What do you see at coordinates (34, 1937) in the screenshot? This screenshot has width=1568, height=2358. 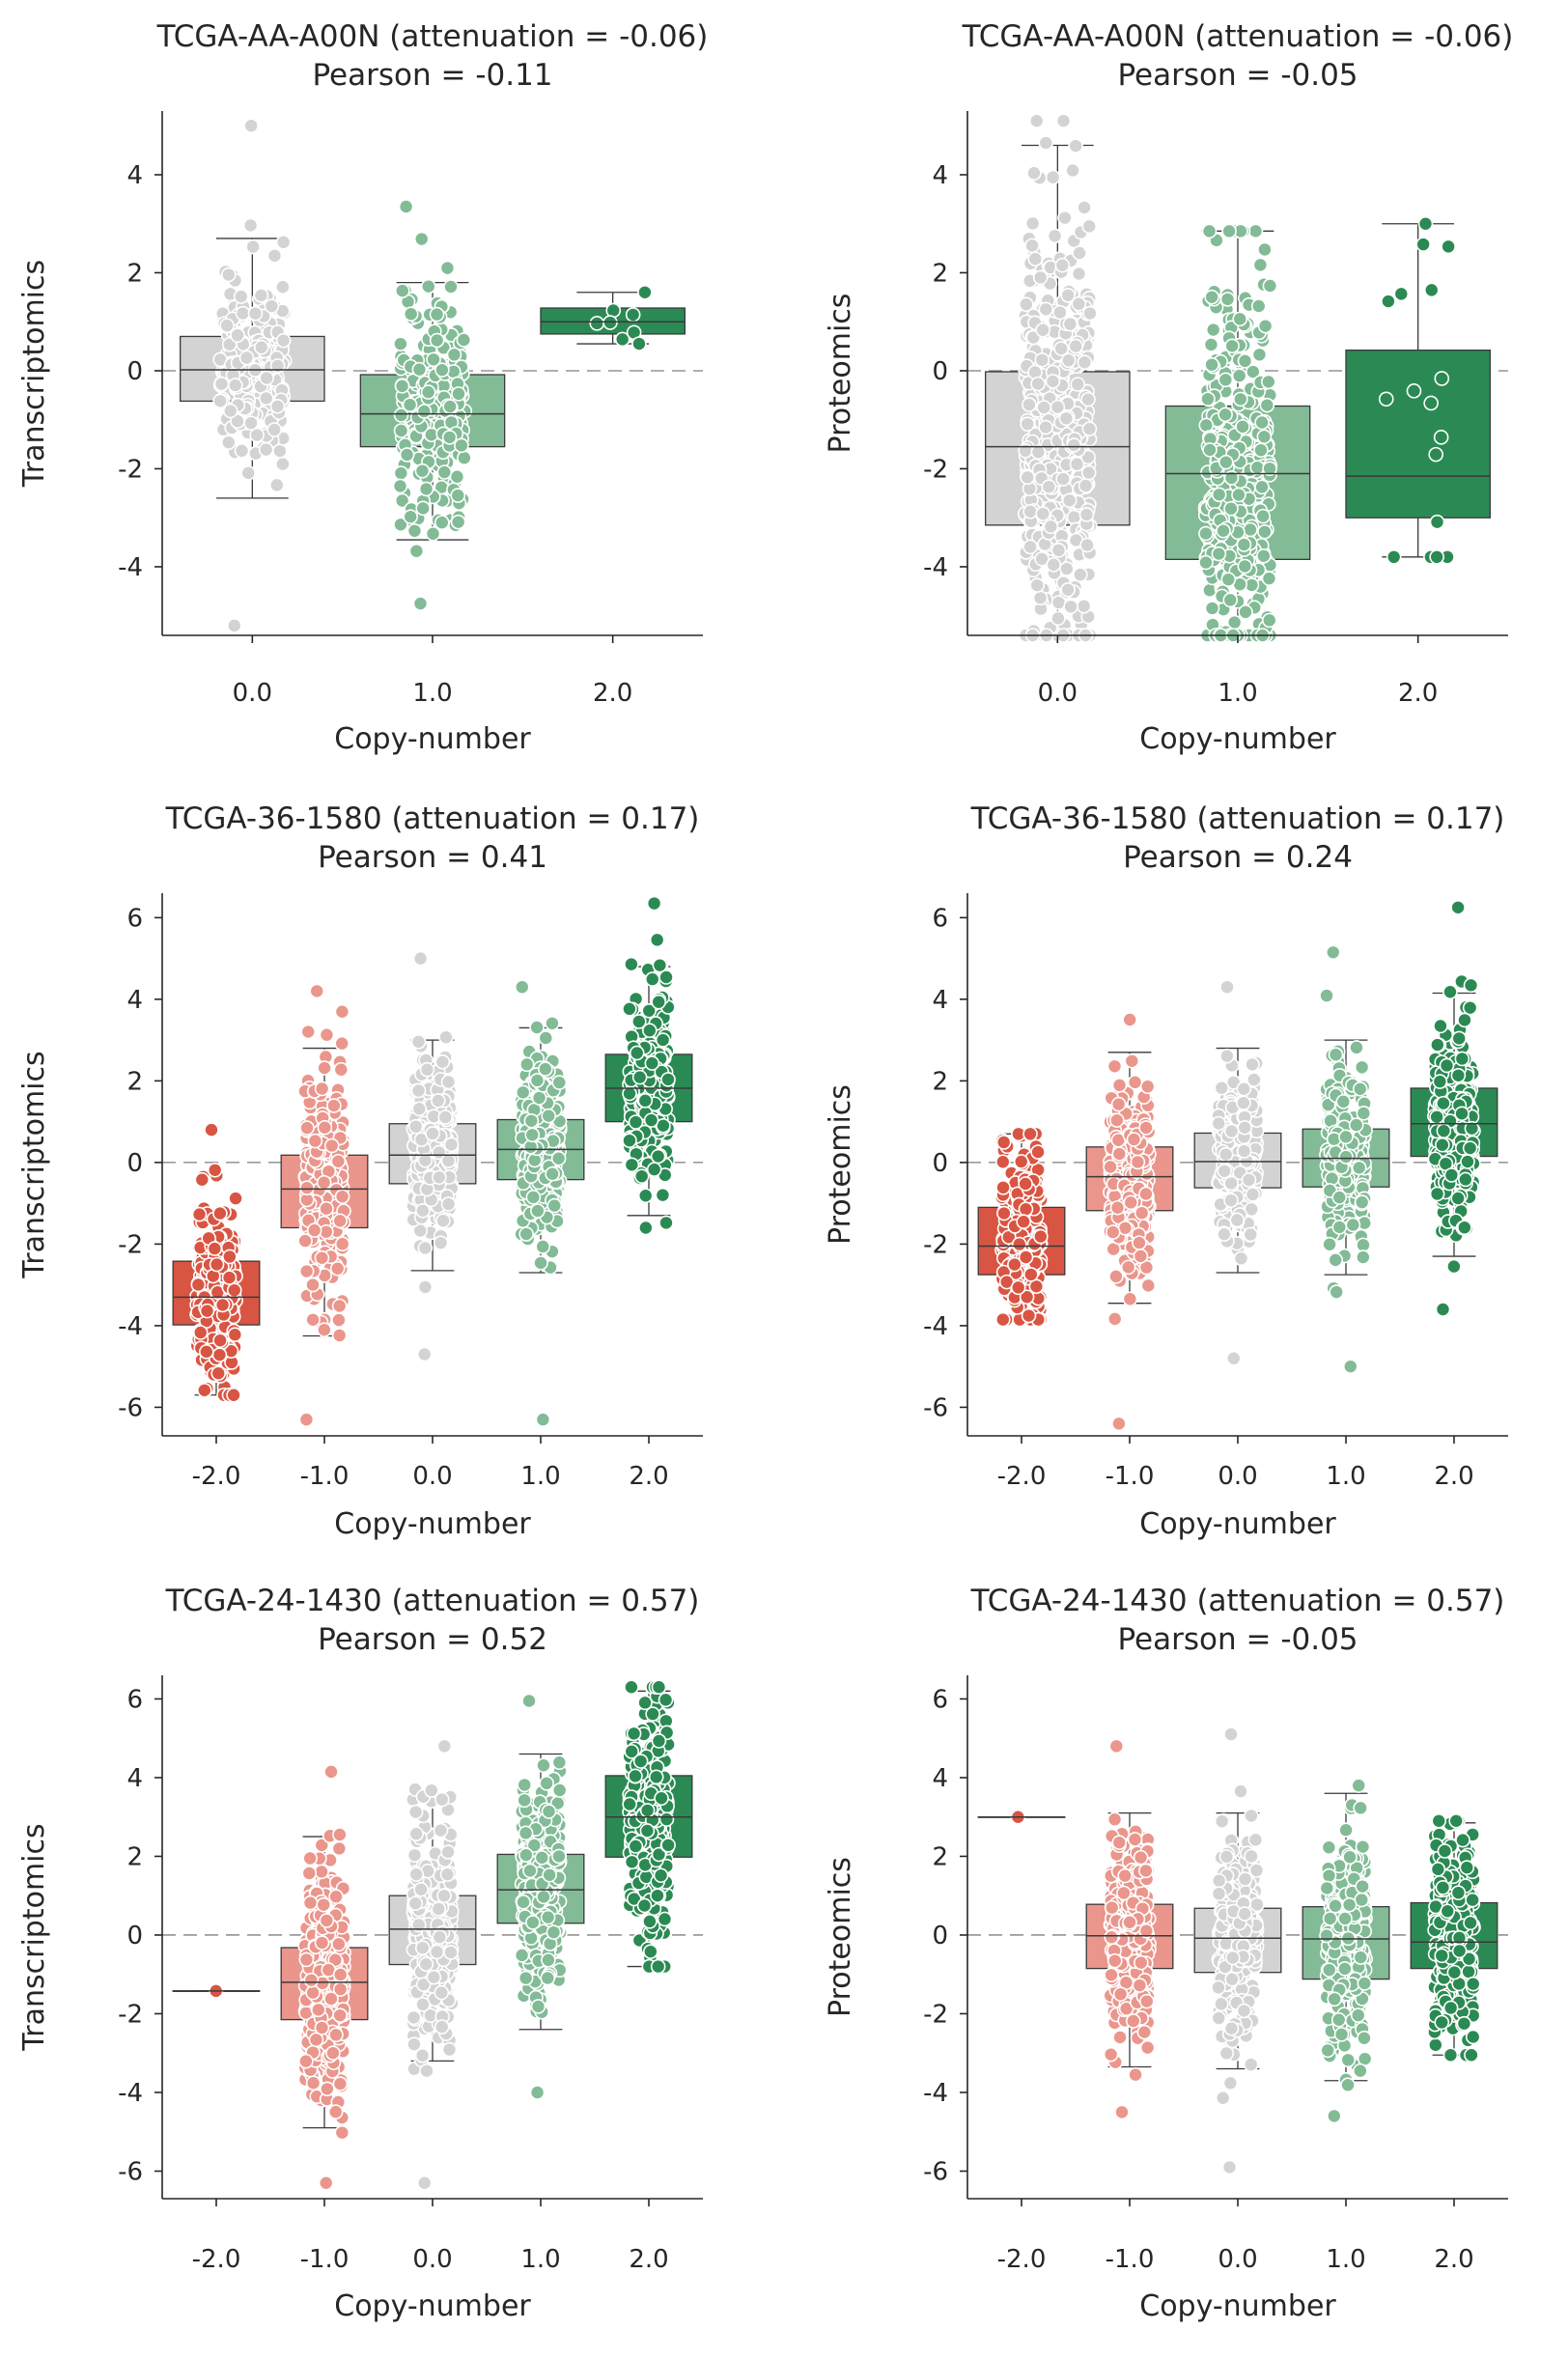 I see `y-axis-label: Transcriptomics` at bounding box center [34, 1937].